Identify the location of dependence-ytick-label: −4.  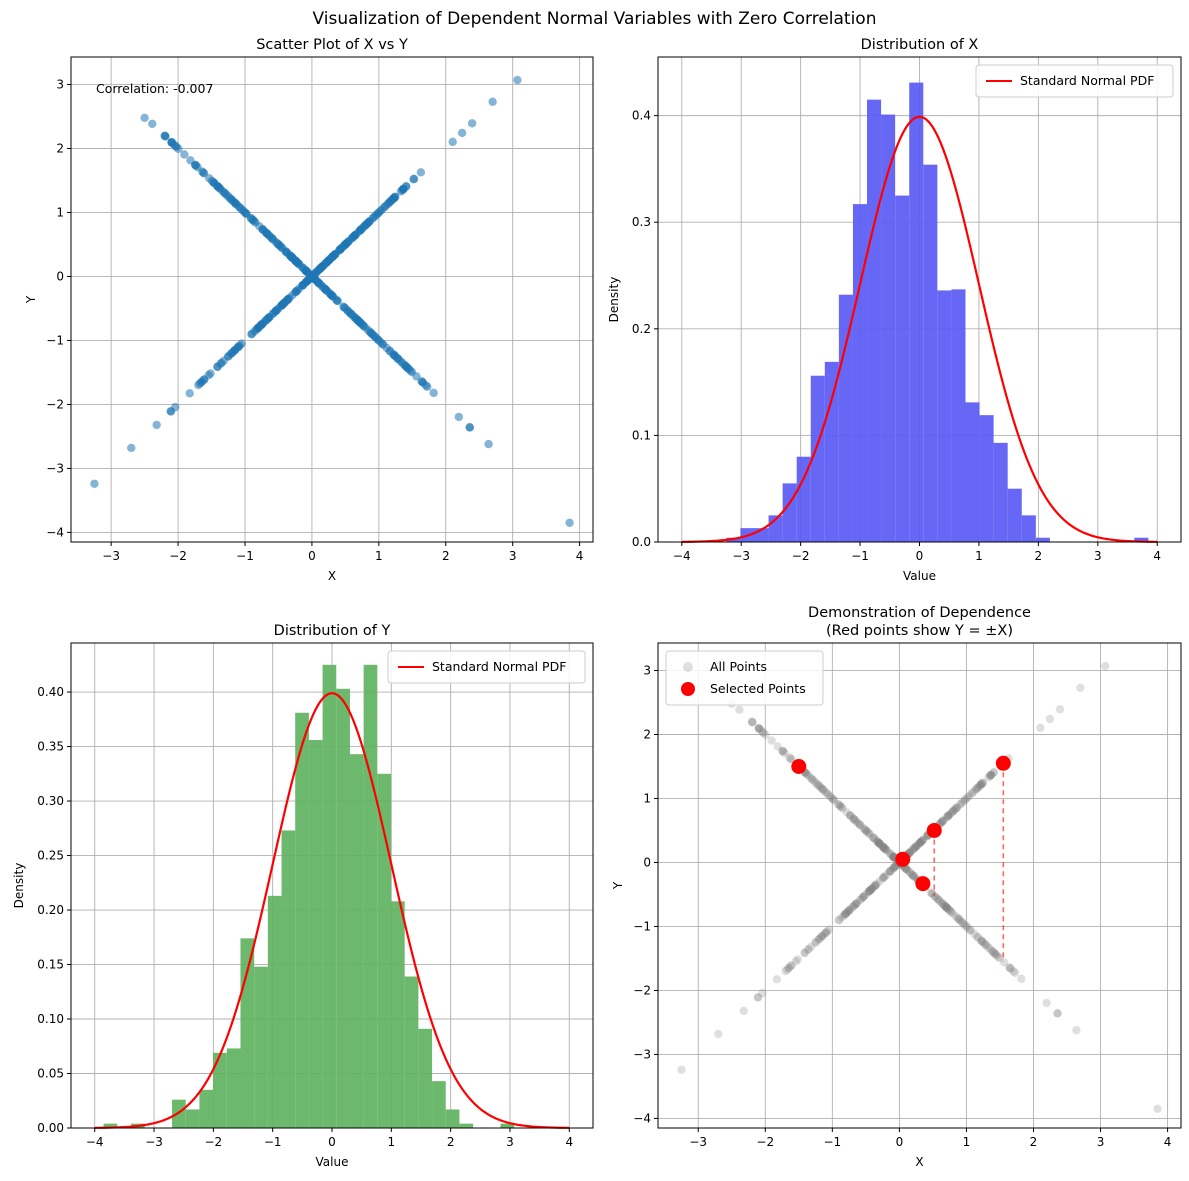
(642, 1118).